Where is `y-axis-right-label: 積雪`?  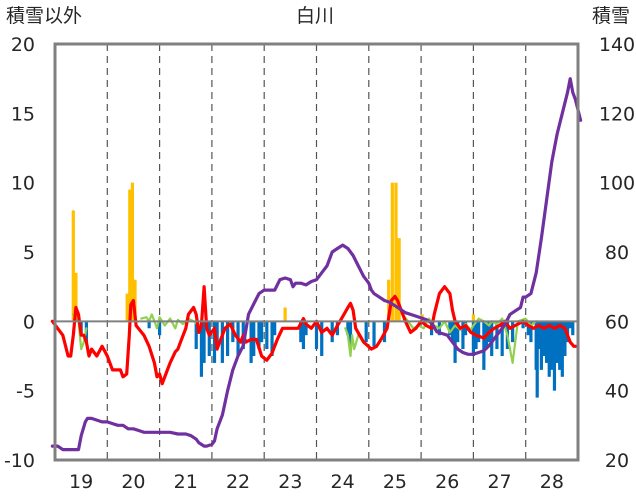 y-axis-right-label: 積雪 is located at coordinates (611, 16).